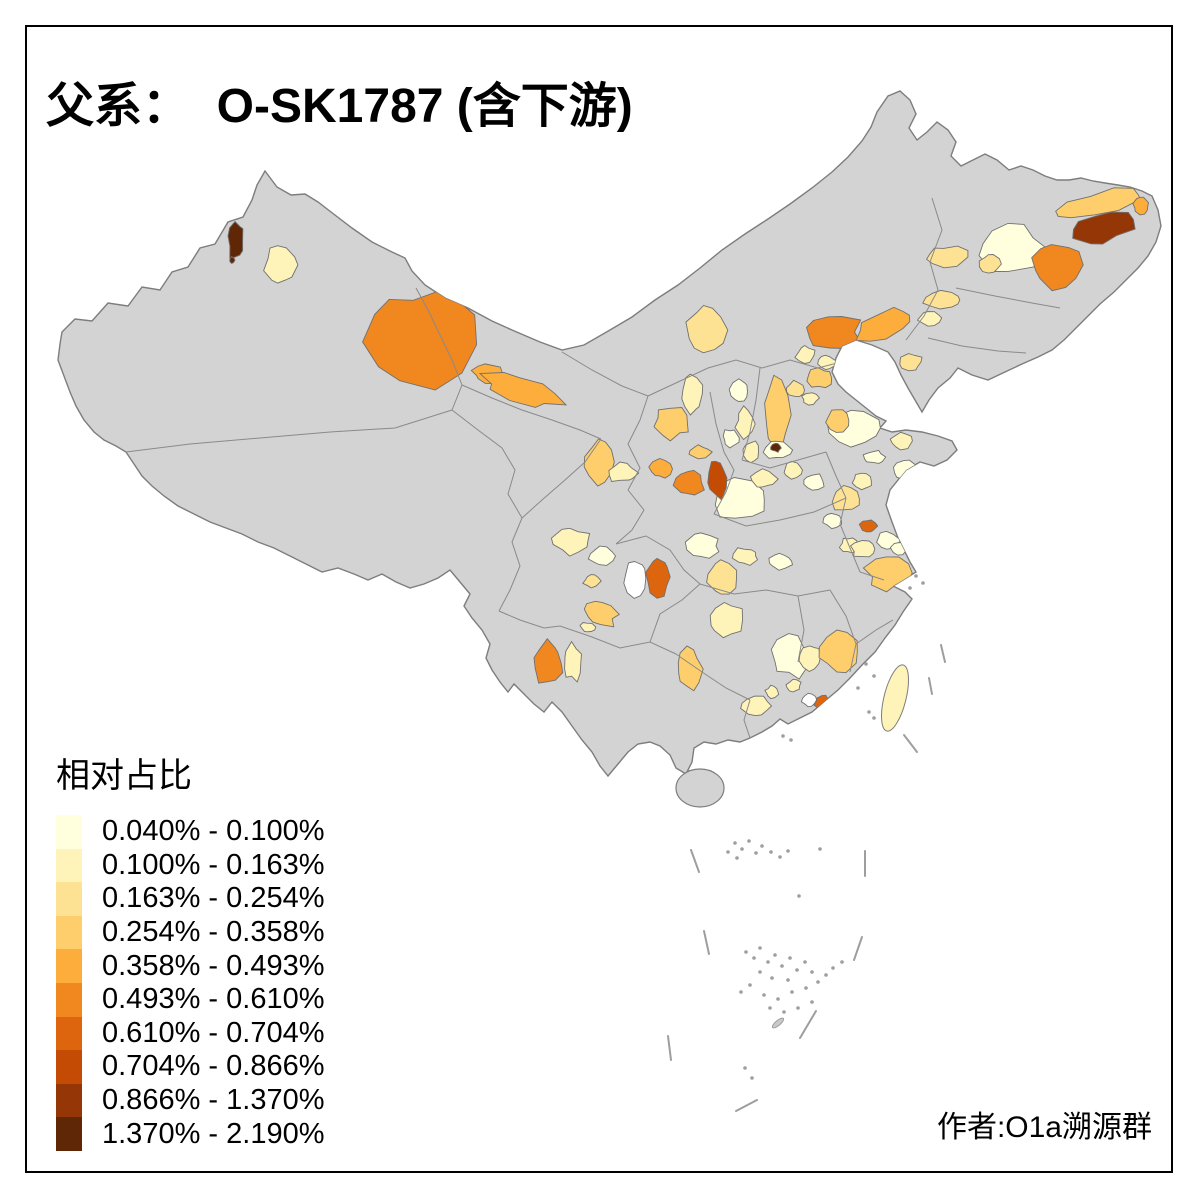  I want to click on legend-label: 0.358% - 0.493%, so click(213, 965).